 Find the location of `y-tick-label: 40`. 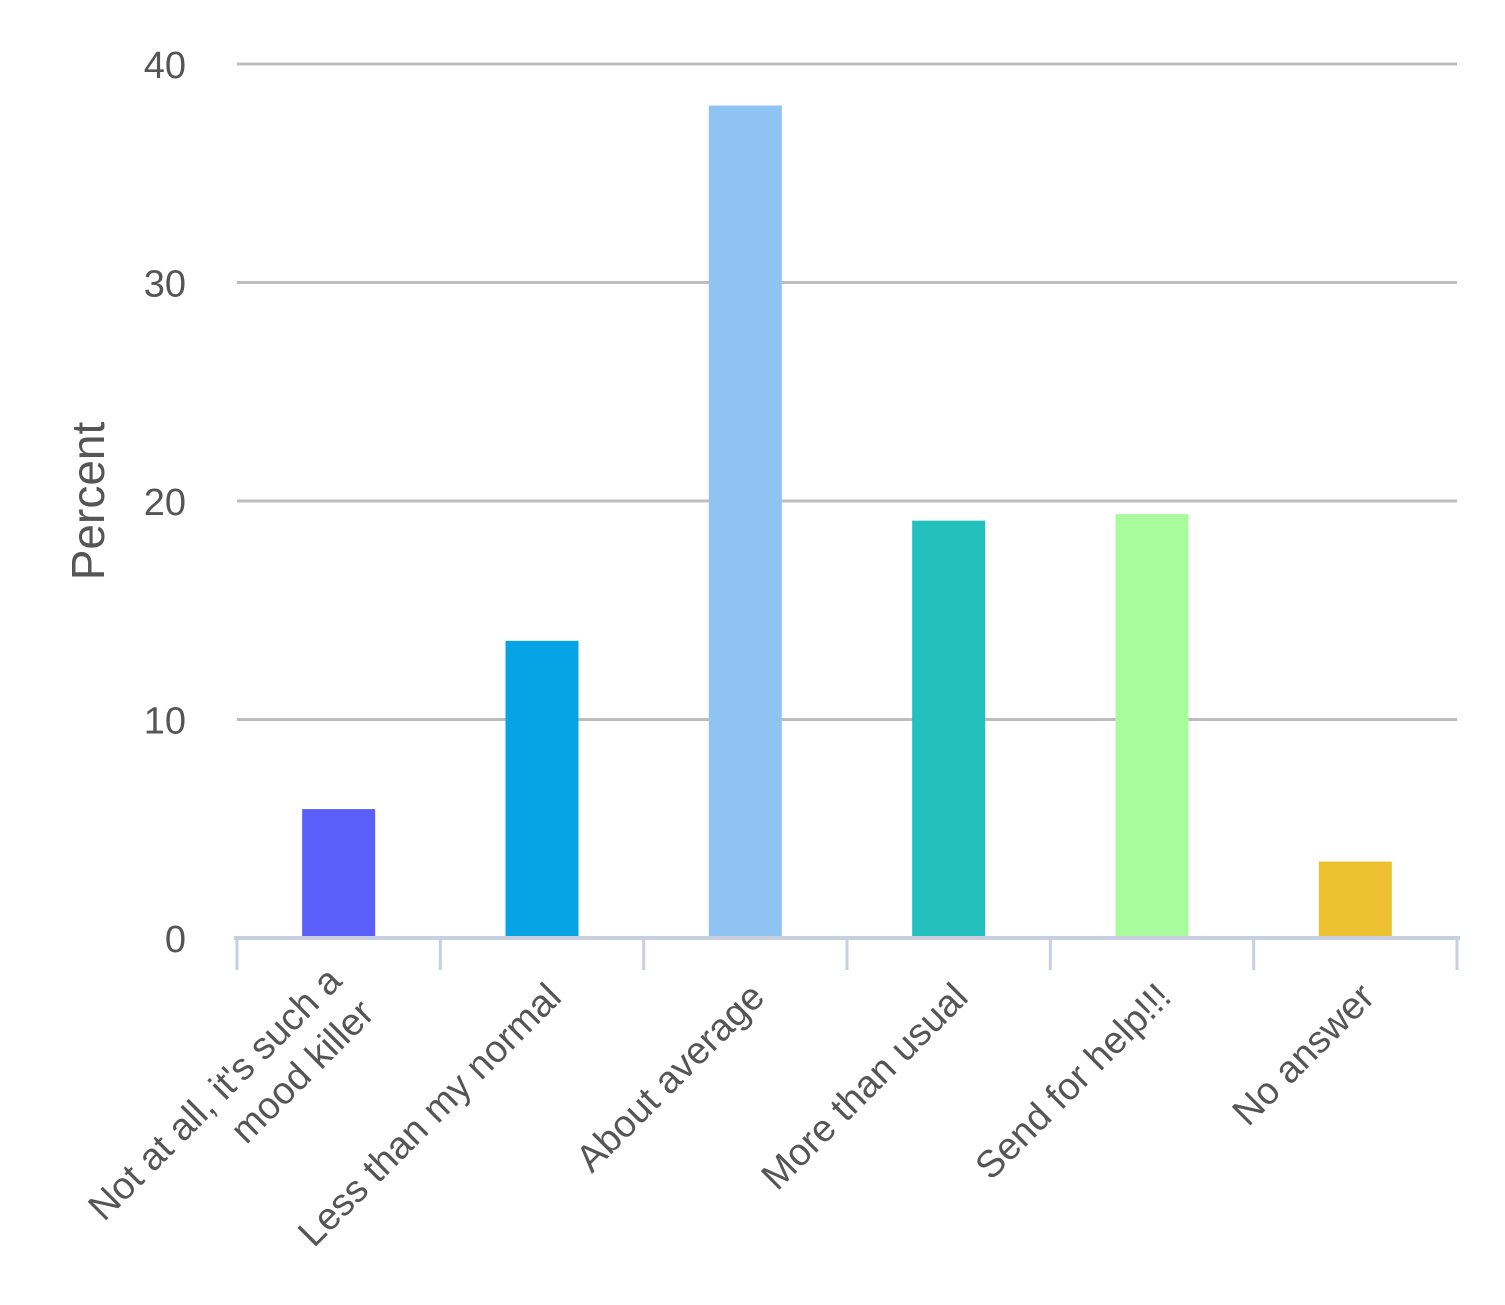

y-tick-label: 40 is located at coordinates (165, 66).